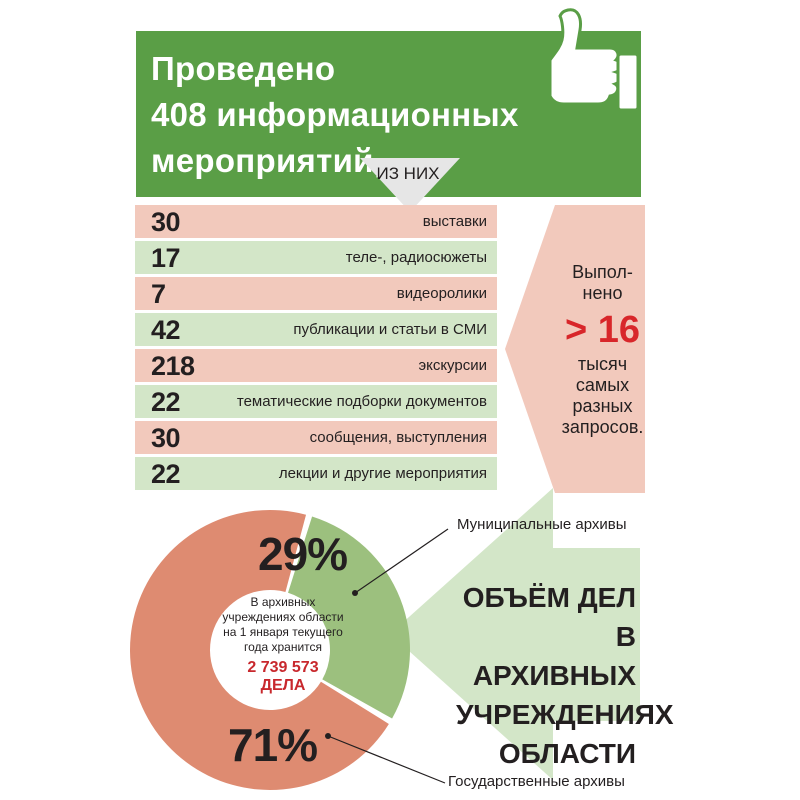 This screenshot has width=800, height=800. I want to click on header-line-3: мероприятий,, so click(267, 160).